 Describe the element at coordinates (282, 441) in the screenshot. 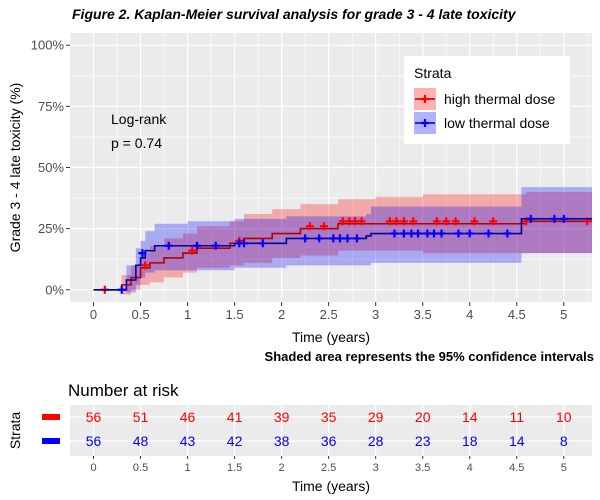

I see `risk-count: 38` at that location.